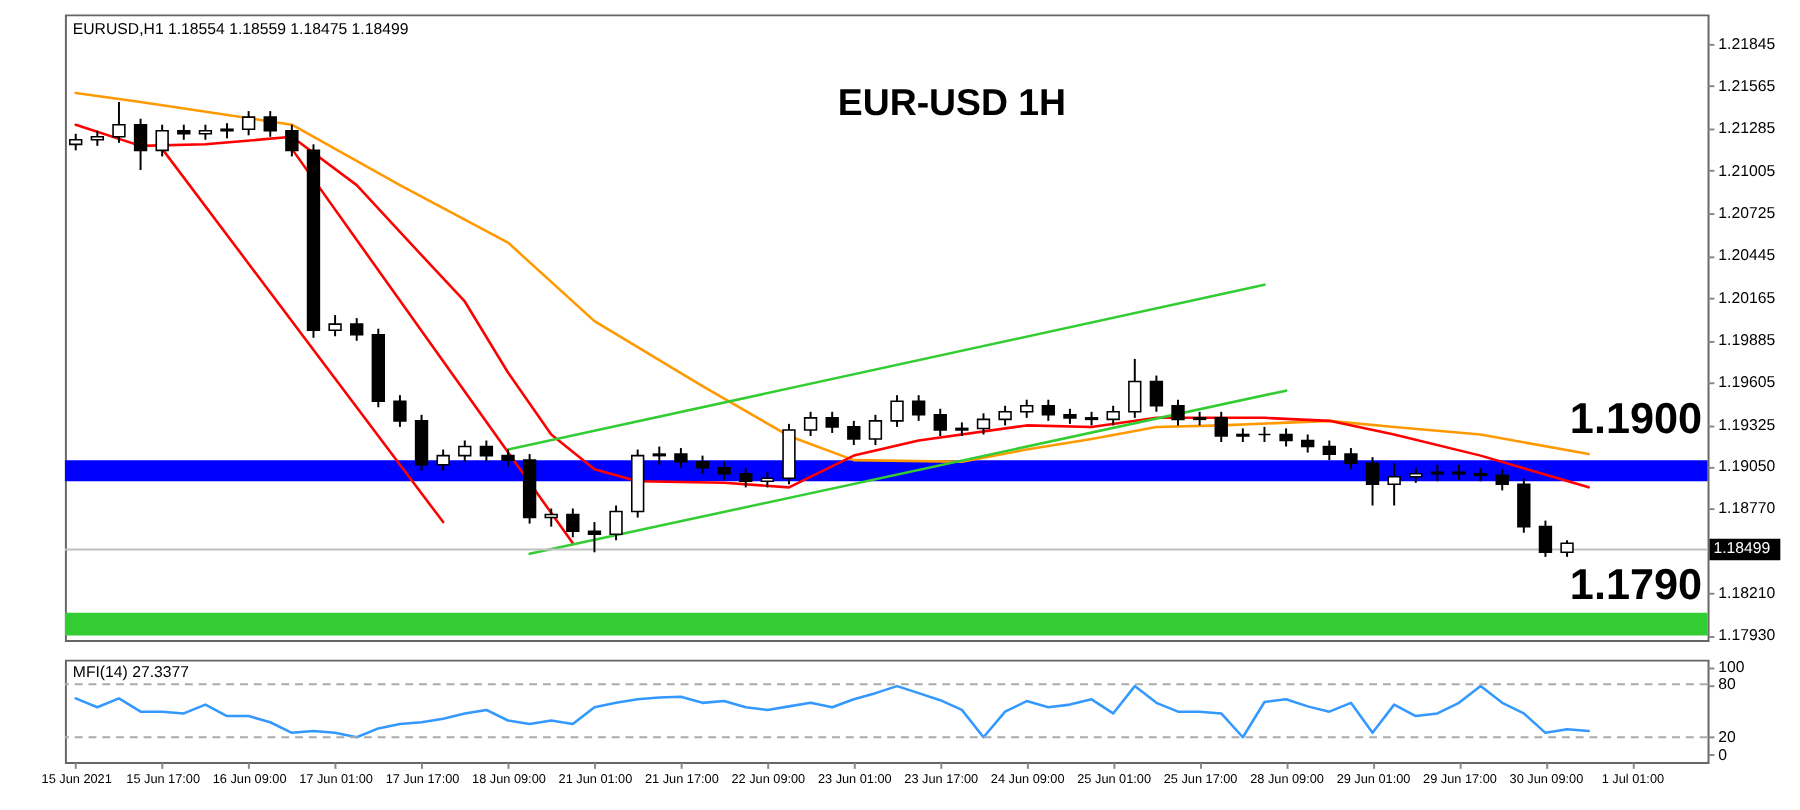 The image size is (1800, 810). What do you see at coordinates (1747, 170) in the screenshot?
I see `y-tick-label: 1.21005` at bounding box center [1747, 170].